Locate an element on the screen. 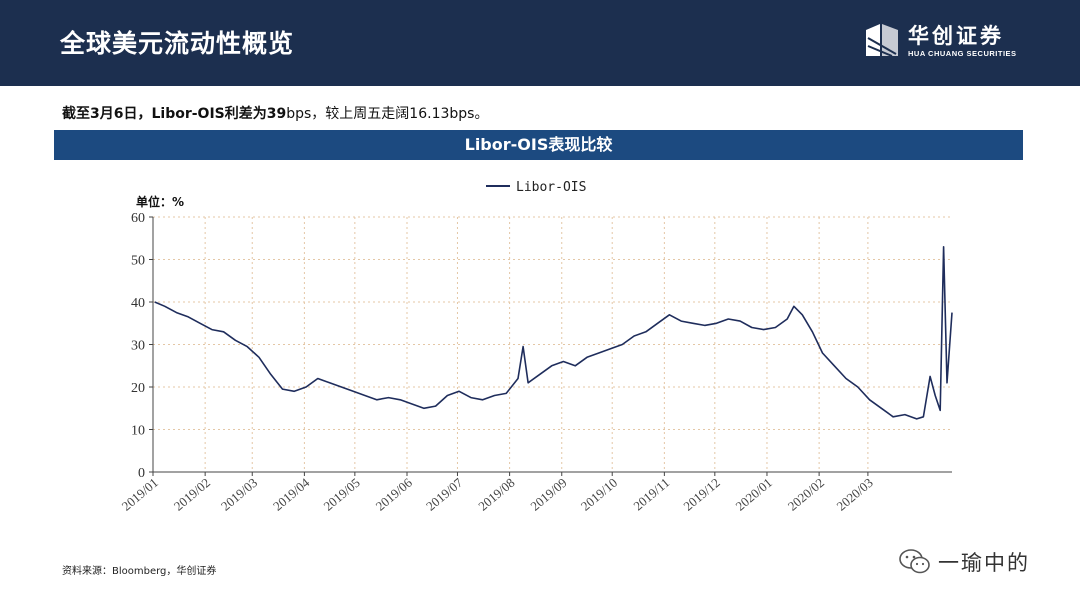  y-tick-label: 10 is located at coordinates (138, 431).